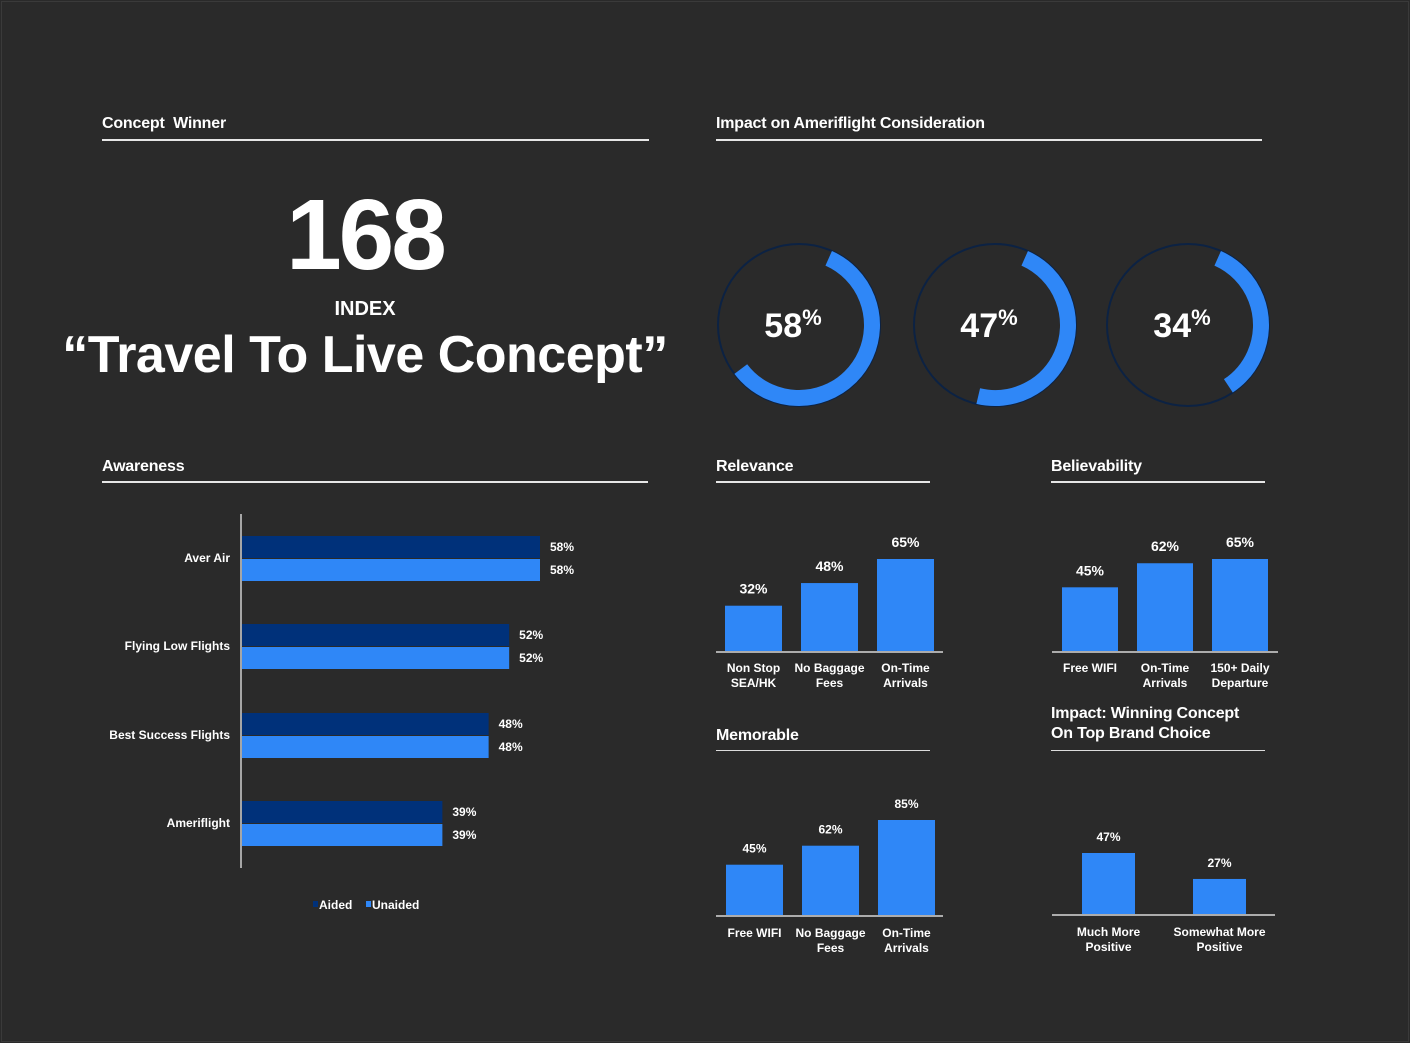 This screenshot has height=1043, width=1410. What do you see at coordinates (850, 123) in the screenshot?
I see `consideration-title: Impact on Ameriflight Consideration` at bounding box center [850, 123].